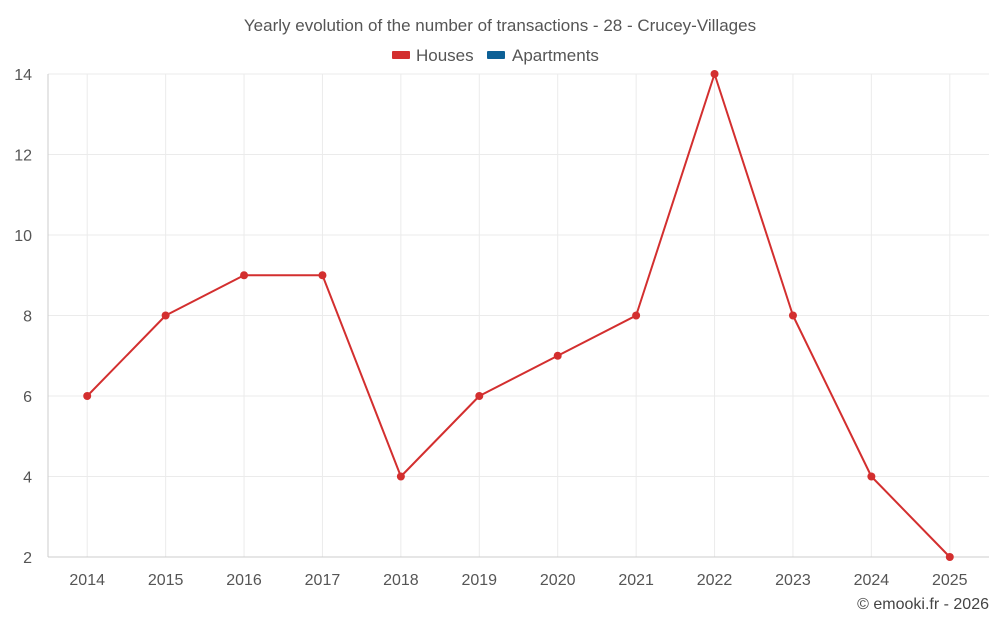  I want to click on x-tick-label: 2015, so click(166, 580).